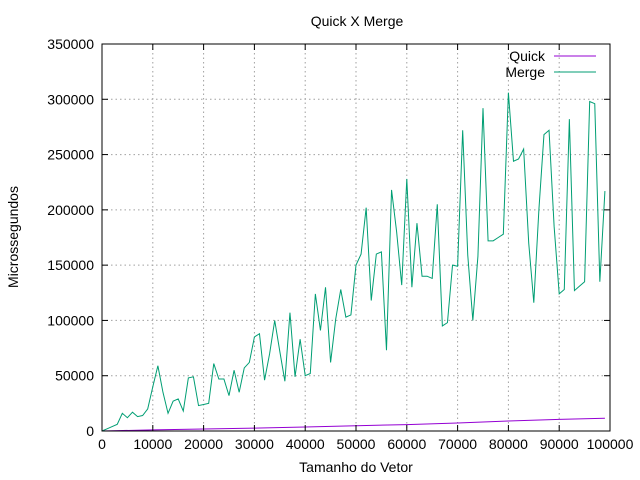  What do you see at coordinates (70, 155) in the screenshot?
I see `y-tick-label: 250000` at bounding box center [70, 155].